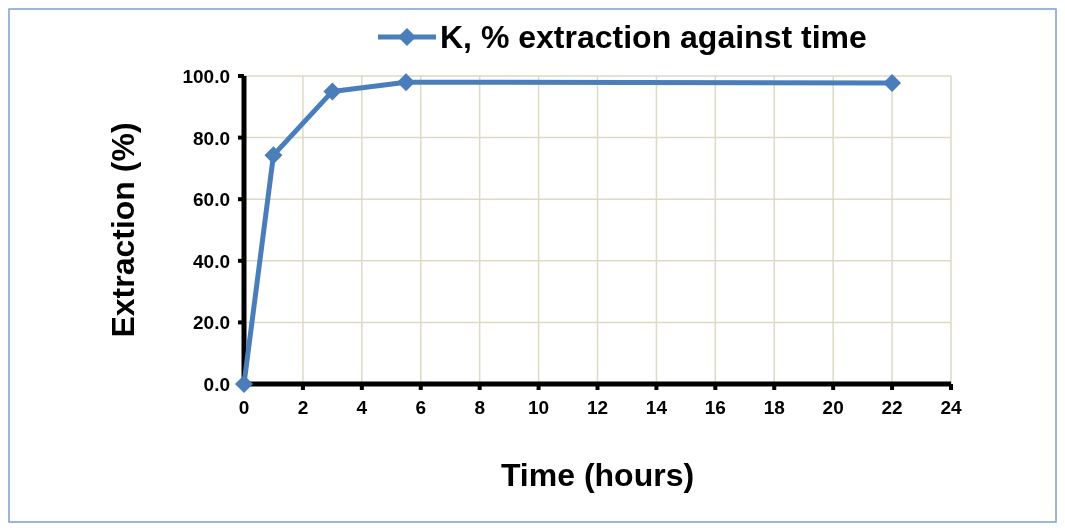  Describe the element at coordinates (774, 407) in the screenshot. I see `x-tick-label: 18` at that location.